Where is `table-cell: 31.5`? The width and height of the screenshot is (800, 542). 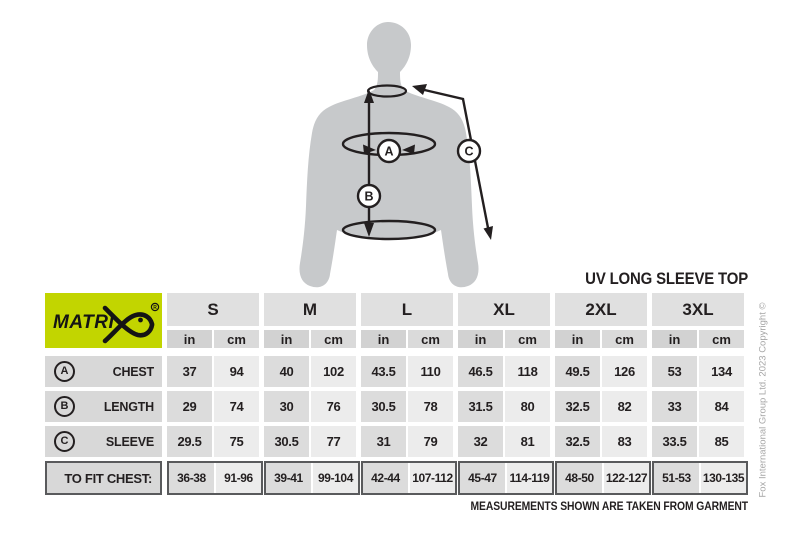
table-cell: 31.5 is located at coordinates (480, 406).